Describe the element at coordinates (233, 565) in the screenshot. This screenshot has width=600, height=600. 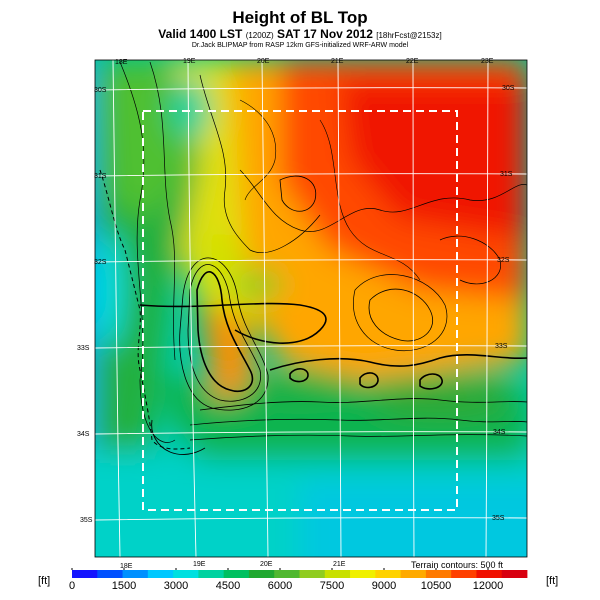
I see `lon-labels-bottom: 18E 19E 20E 21E` at that location.